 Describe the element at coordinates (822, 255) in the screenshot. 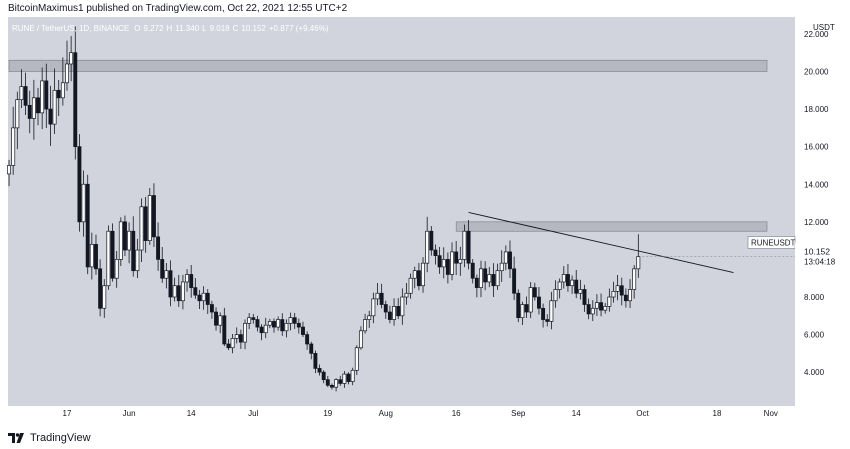

I see `last-price-box` at that location.